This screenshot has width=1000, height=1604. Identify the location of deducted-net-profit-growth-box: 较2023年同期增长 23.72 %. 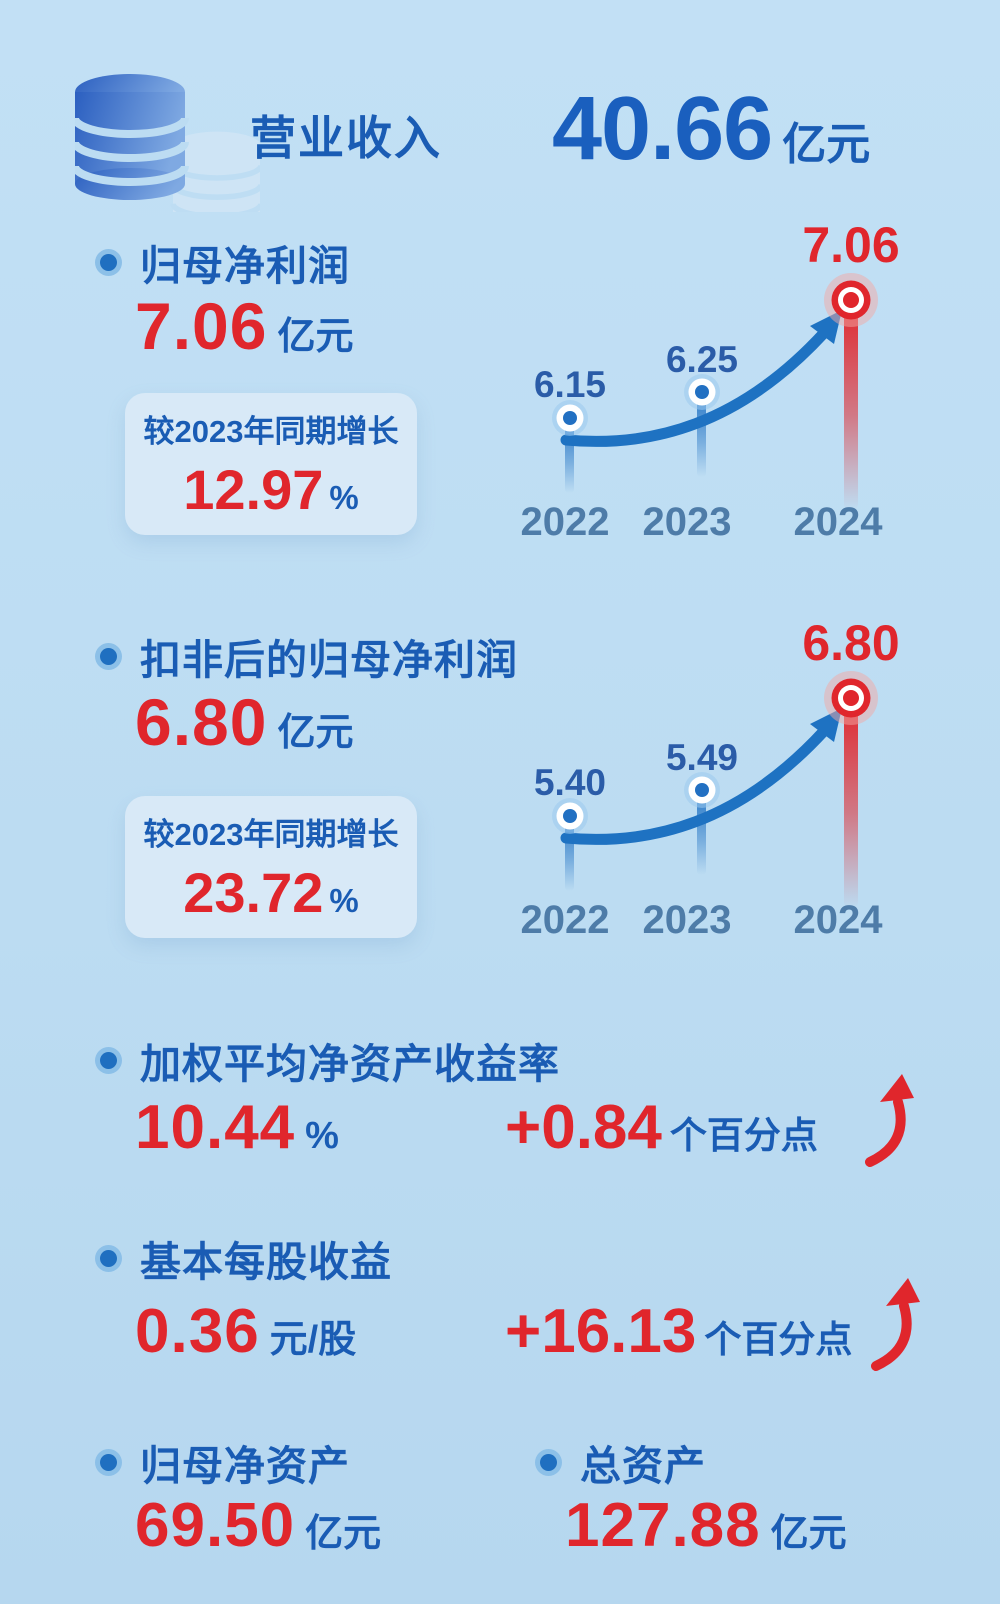
(271, 867).